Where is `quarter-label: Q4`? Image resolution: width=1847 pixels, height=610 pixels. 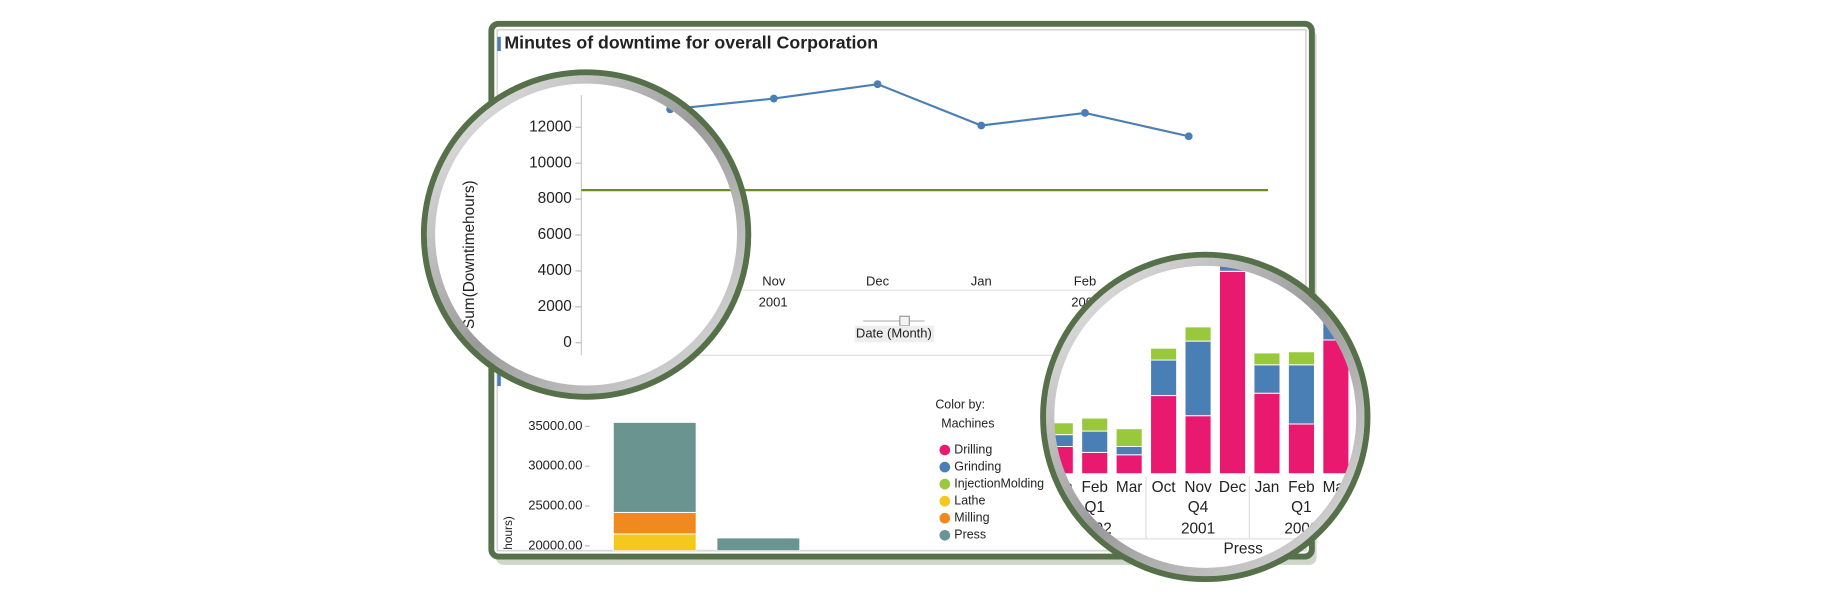
quarter-label: Q4 is located at coordinates (1198, 507).